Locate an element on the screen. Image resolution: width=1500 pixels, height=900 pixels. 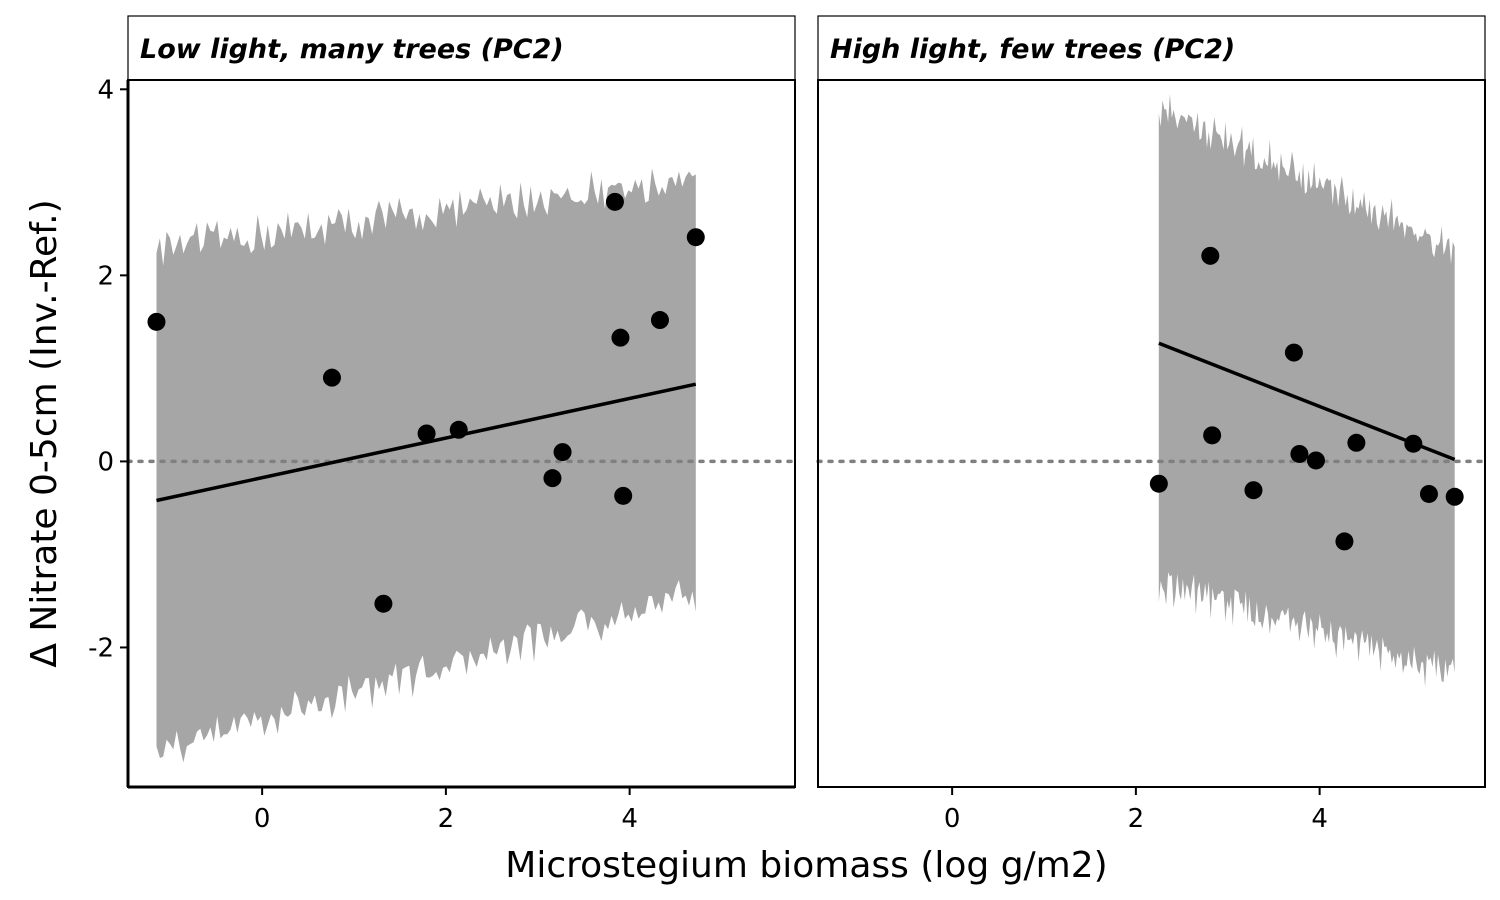
credible-interval-ribbon is located at coordinates (1306, 390).